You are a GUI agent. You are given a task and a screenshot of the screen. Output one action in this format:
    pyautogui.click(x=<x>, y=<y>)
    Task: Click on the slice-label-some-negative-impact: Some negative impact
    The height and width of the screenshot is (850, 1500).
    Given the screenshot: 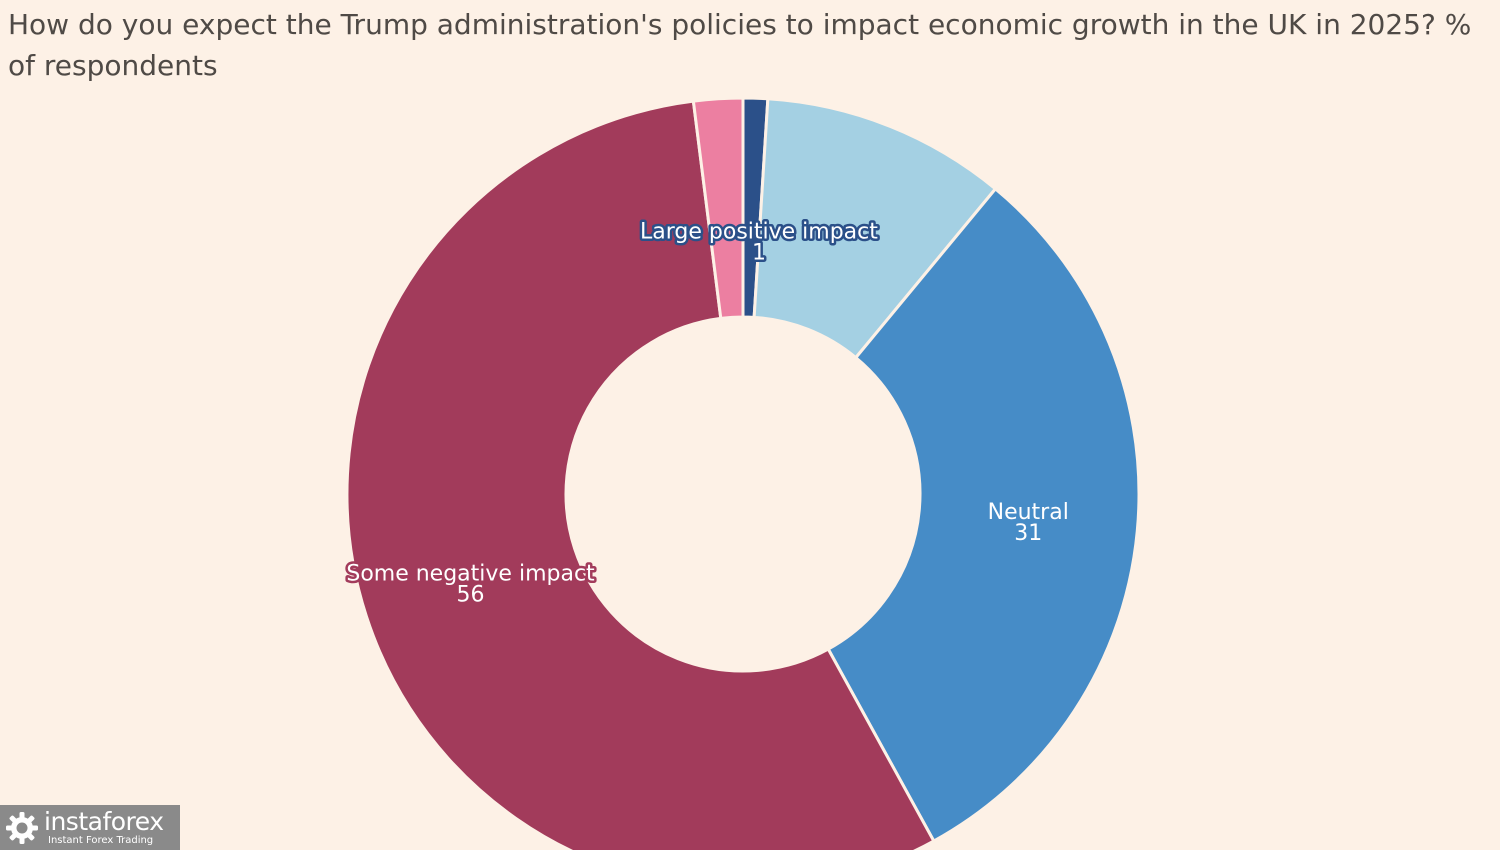 What is the action you would take?
    pyautogui.click(x=470, y=574)
    